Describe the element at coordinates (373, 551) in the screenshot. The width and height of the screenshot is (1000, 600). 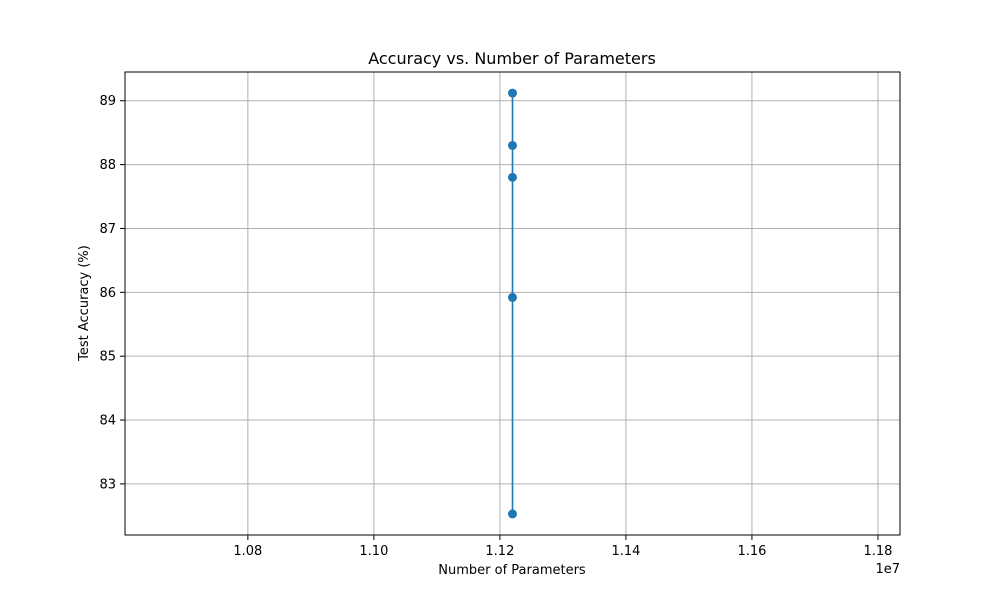
I see `x-tick-label: 1.10` at that location.